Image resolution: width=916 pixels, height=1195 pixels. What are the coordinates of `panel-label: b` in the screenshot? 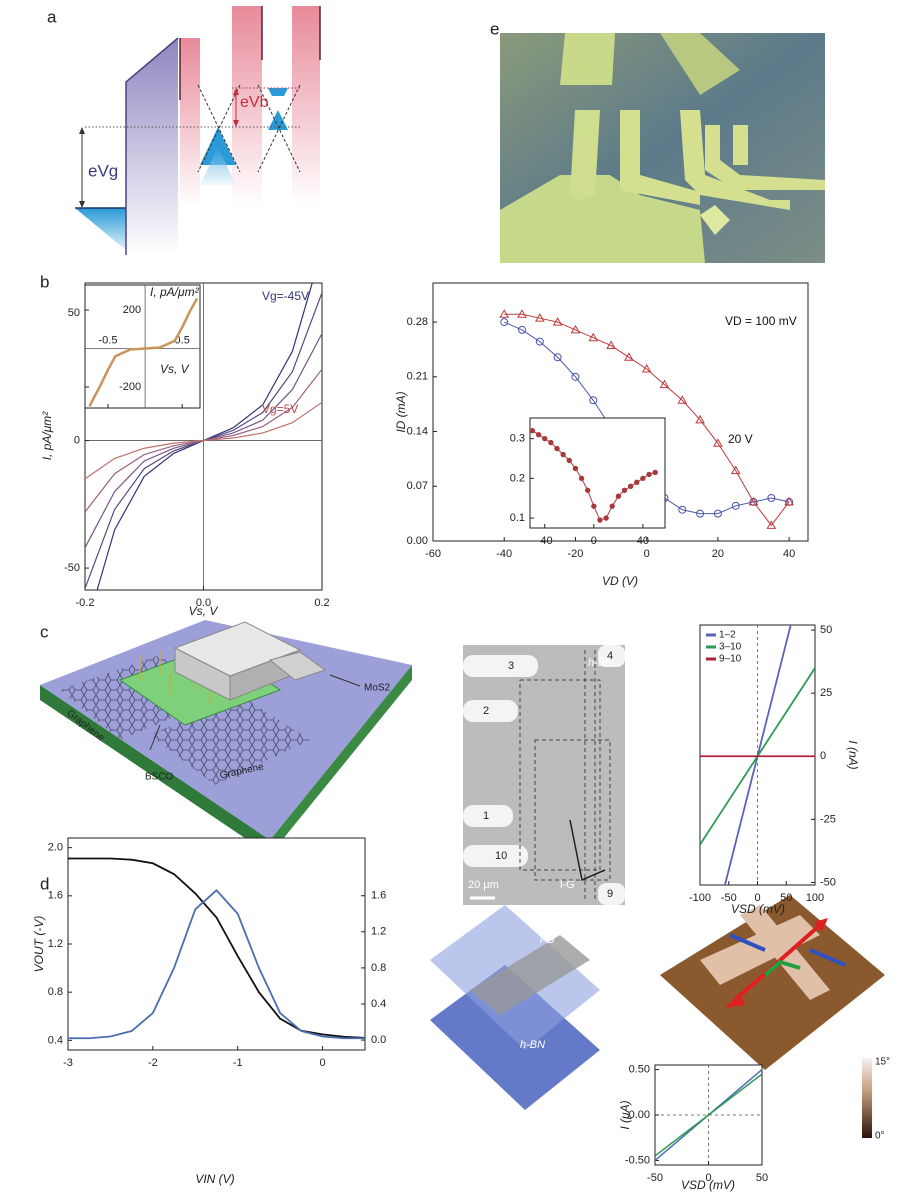 It's located at (44, 281).